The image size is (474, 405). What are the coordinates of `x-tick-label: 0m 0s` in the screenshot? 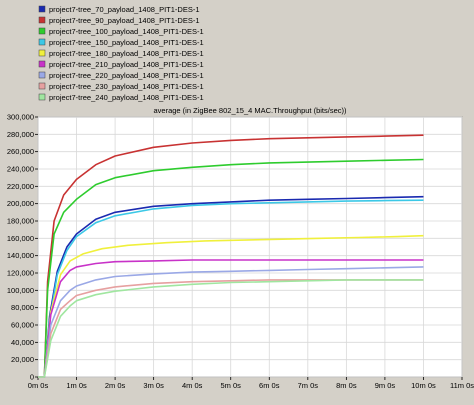 It's located at (38, 385).